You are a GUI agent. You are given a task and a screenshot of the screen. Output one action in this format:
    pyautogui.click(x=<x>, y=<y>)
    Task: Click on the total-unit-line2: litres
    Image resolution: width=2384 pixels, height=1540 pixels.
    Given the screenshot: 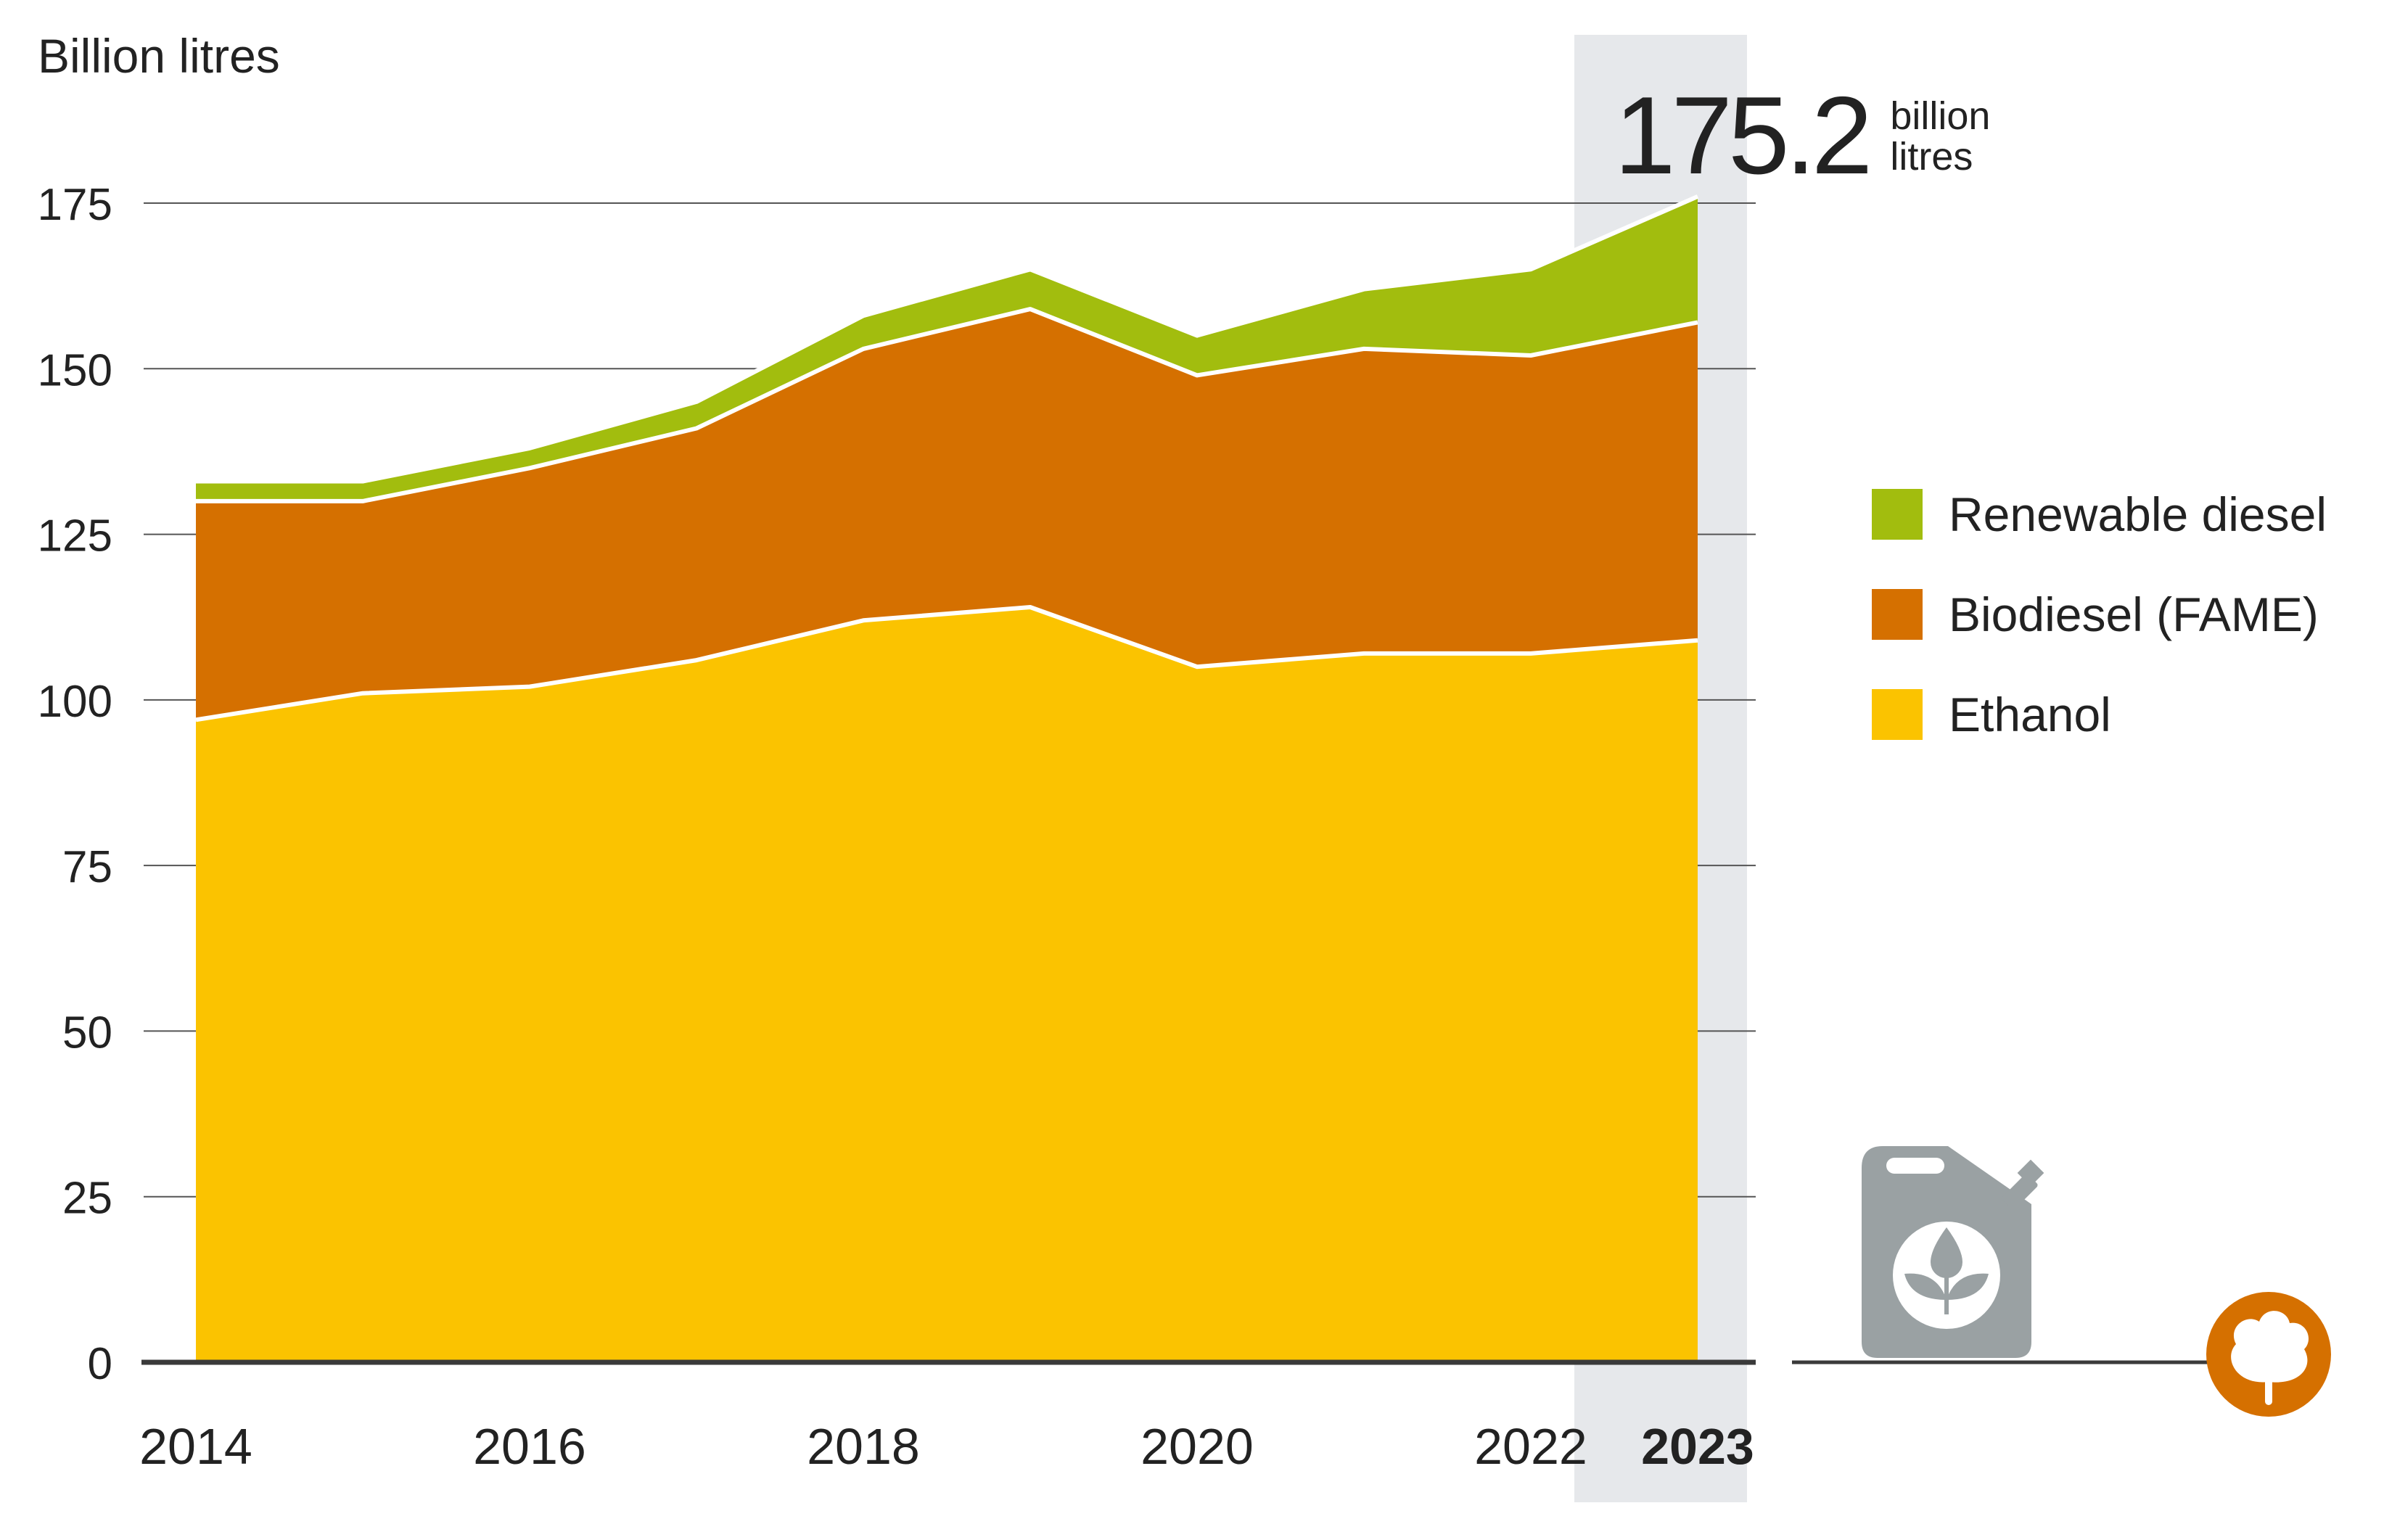 What is the action you would take?
    pyautogui.click(x=1931, y=156)
    